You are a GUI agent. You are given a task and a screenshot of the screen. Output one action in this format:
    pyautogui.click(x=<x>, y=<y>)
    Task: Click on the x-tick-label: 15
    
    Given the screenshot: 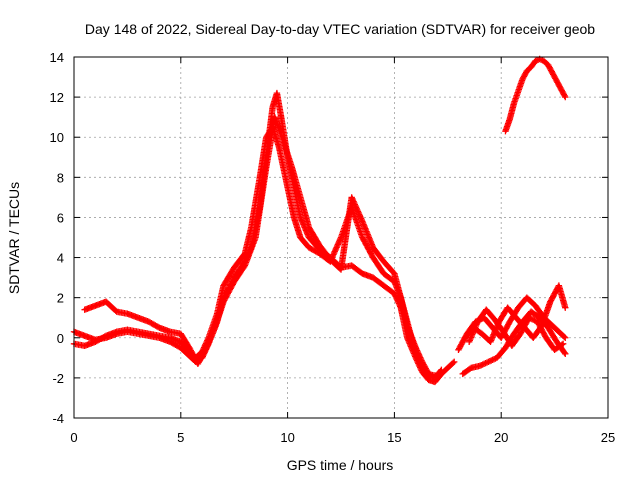 What is the action you would take?
    pyautogui.click(x=394, y=437)
    